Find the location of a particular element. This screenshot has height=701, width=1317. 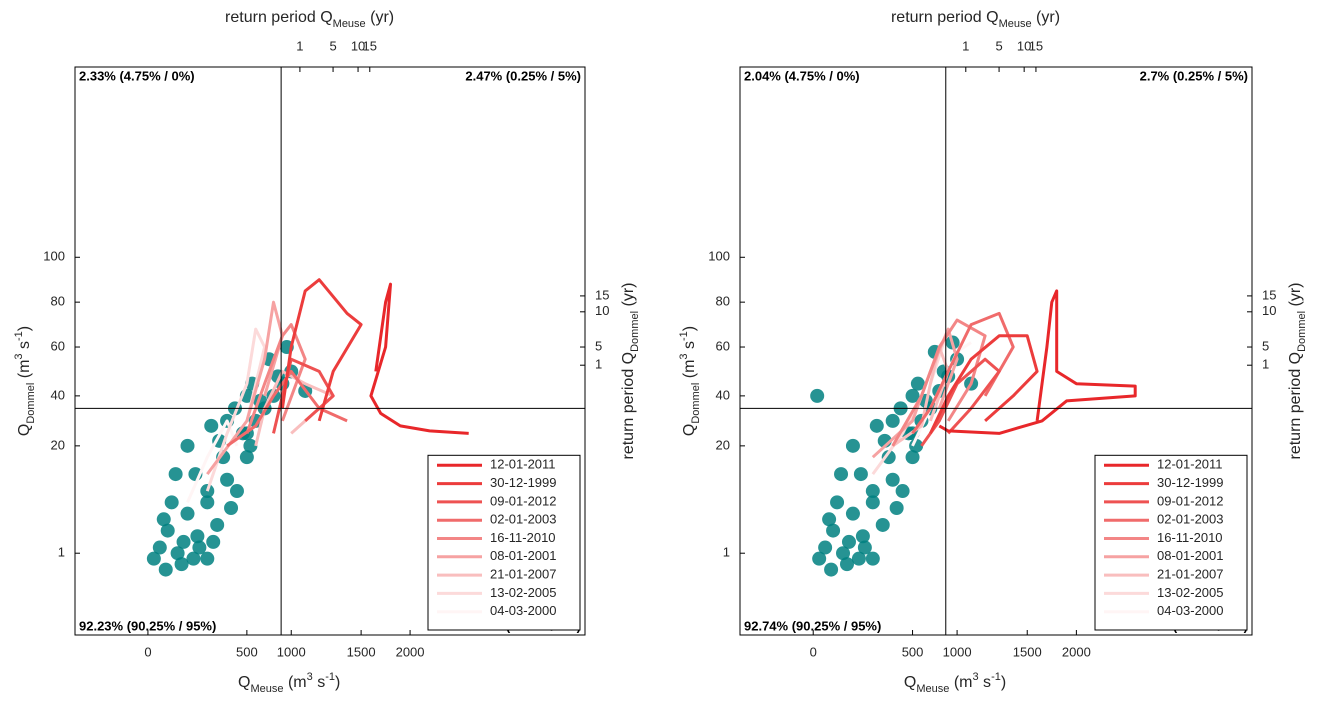

x2-tick-label: 5 is located at coordinates (998, 45).